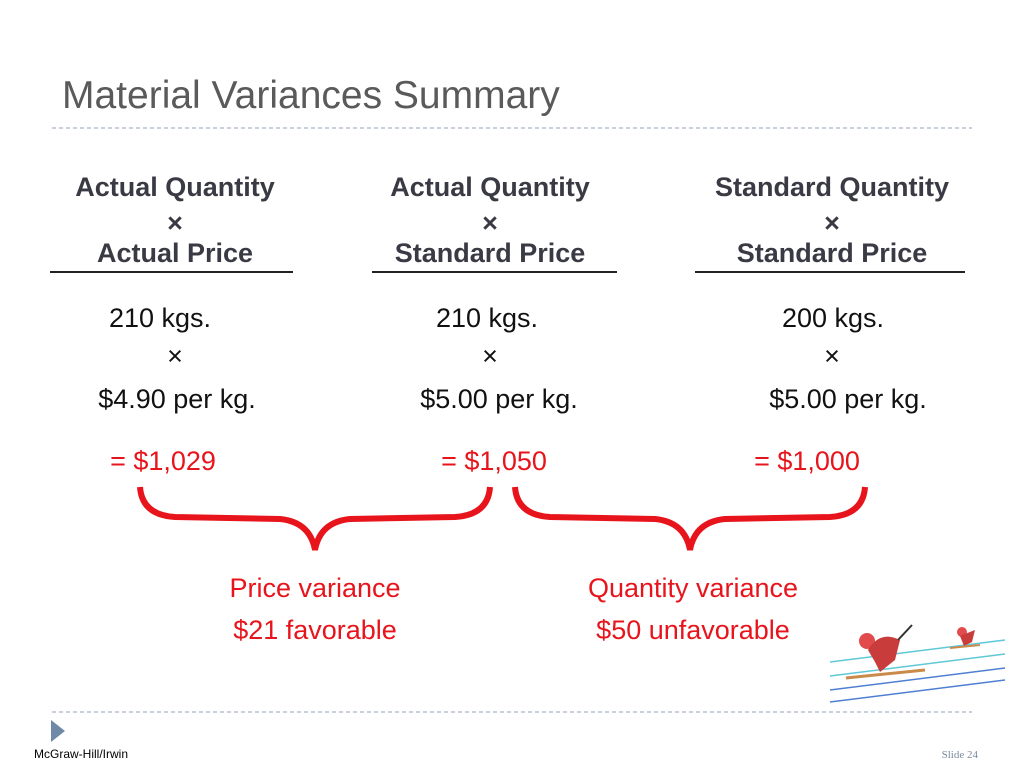  What do you see at coordinates (311, 95) in the screenshot?
I see `slide-title: Material Variances Summary` at bounding box center [311, 95].